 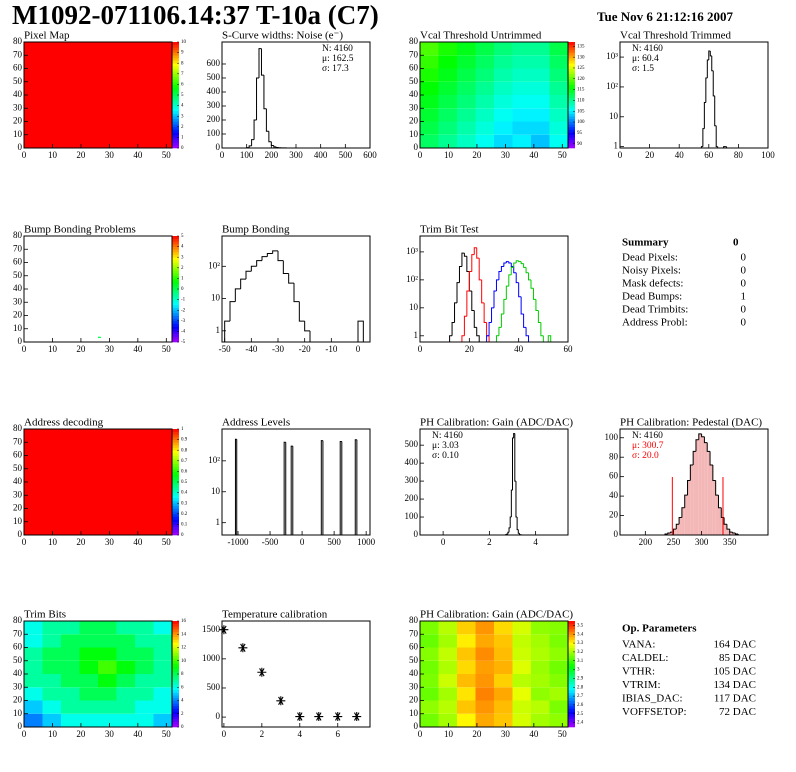 What do you see at coordinates (581, 122) in the screenshot?
I see `colorbar-label: 100` at bounding box center [581, 122].